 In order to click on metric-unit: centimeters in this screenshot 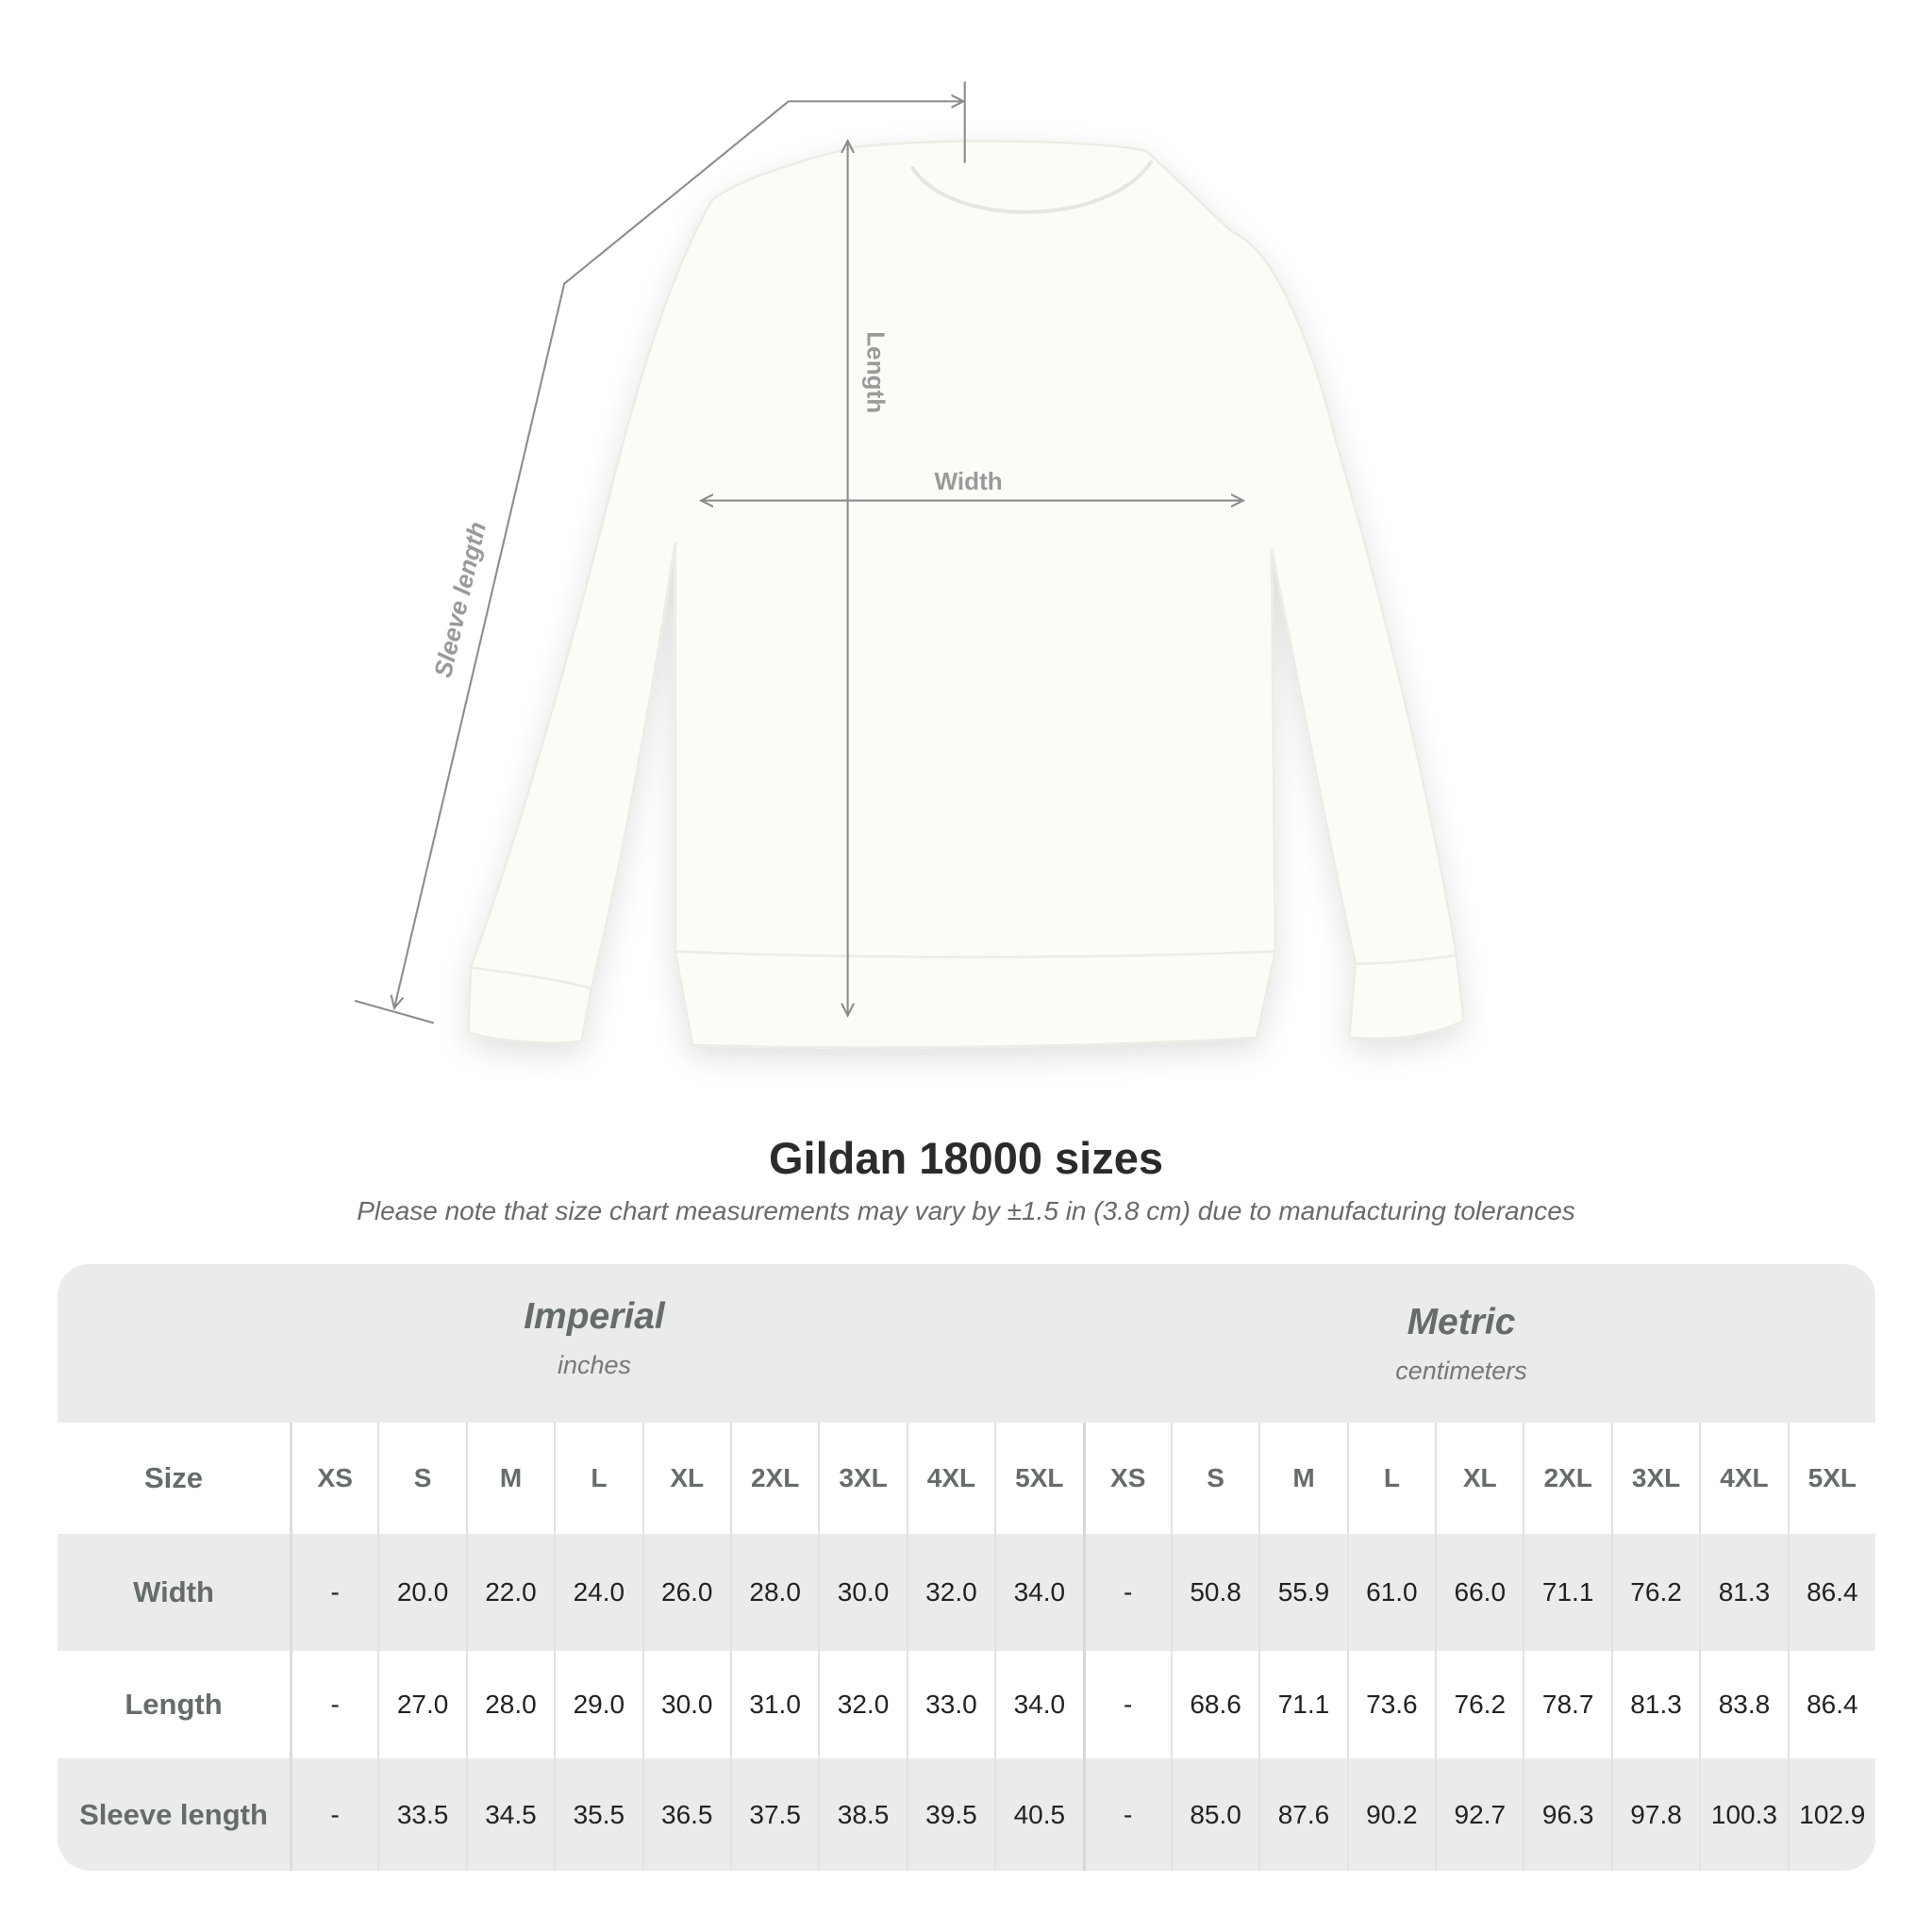, I will do `click(1461, 1371)`.